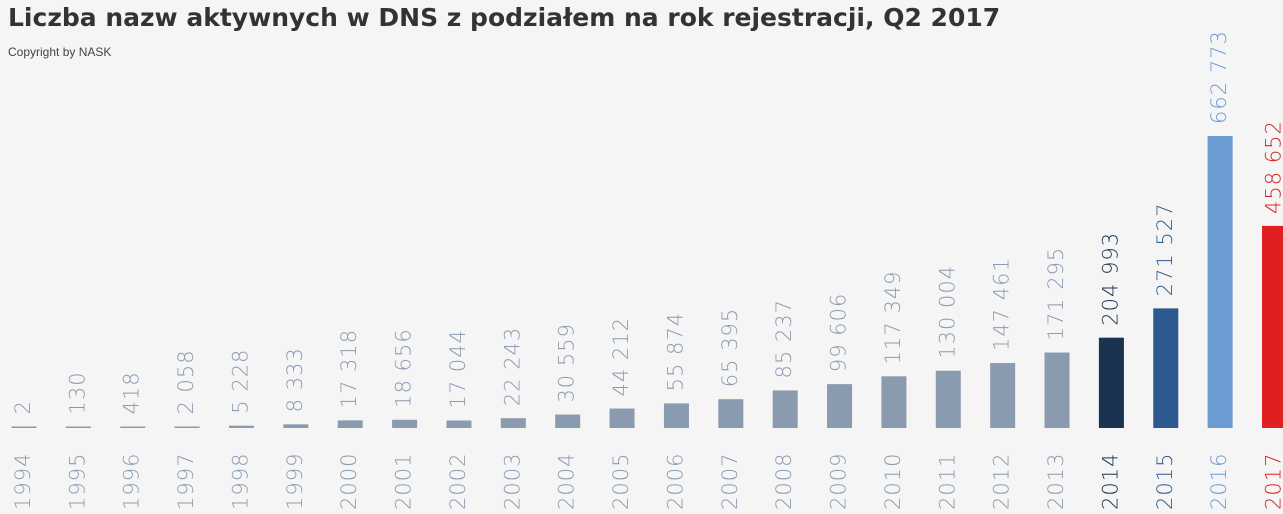  Describe the element at coordinates (839, 332) in the screenshot. I see `value-label: 99 606` at that location.